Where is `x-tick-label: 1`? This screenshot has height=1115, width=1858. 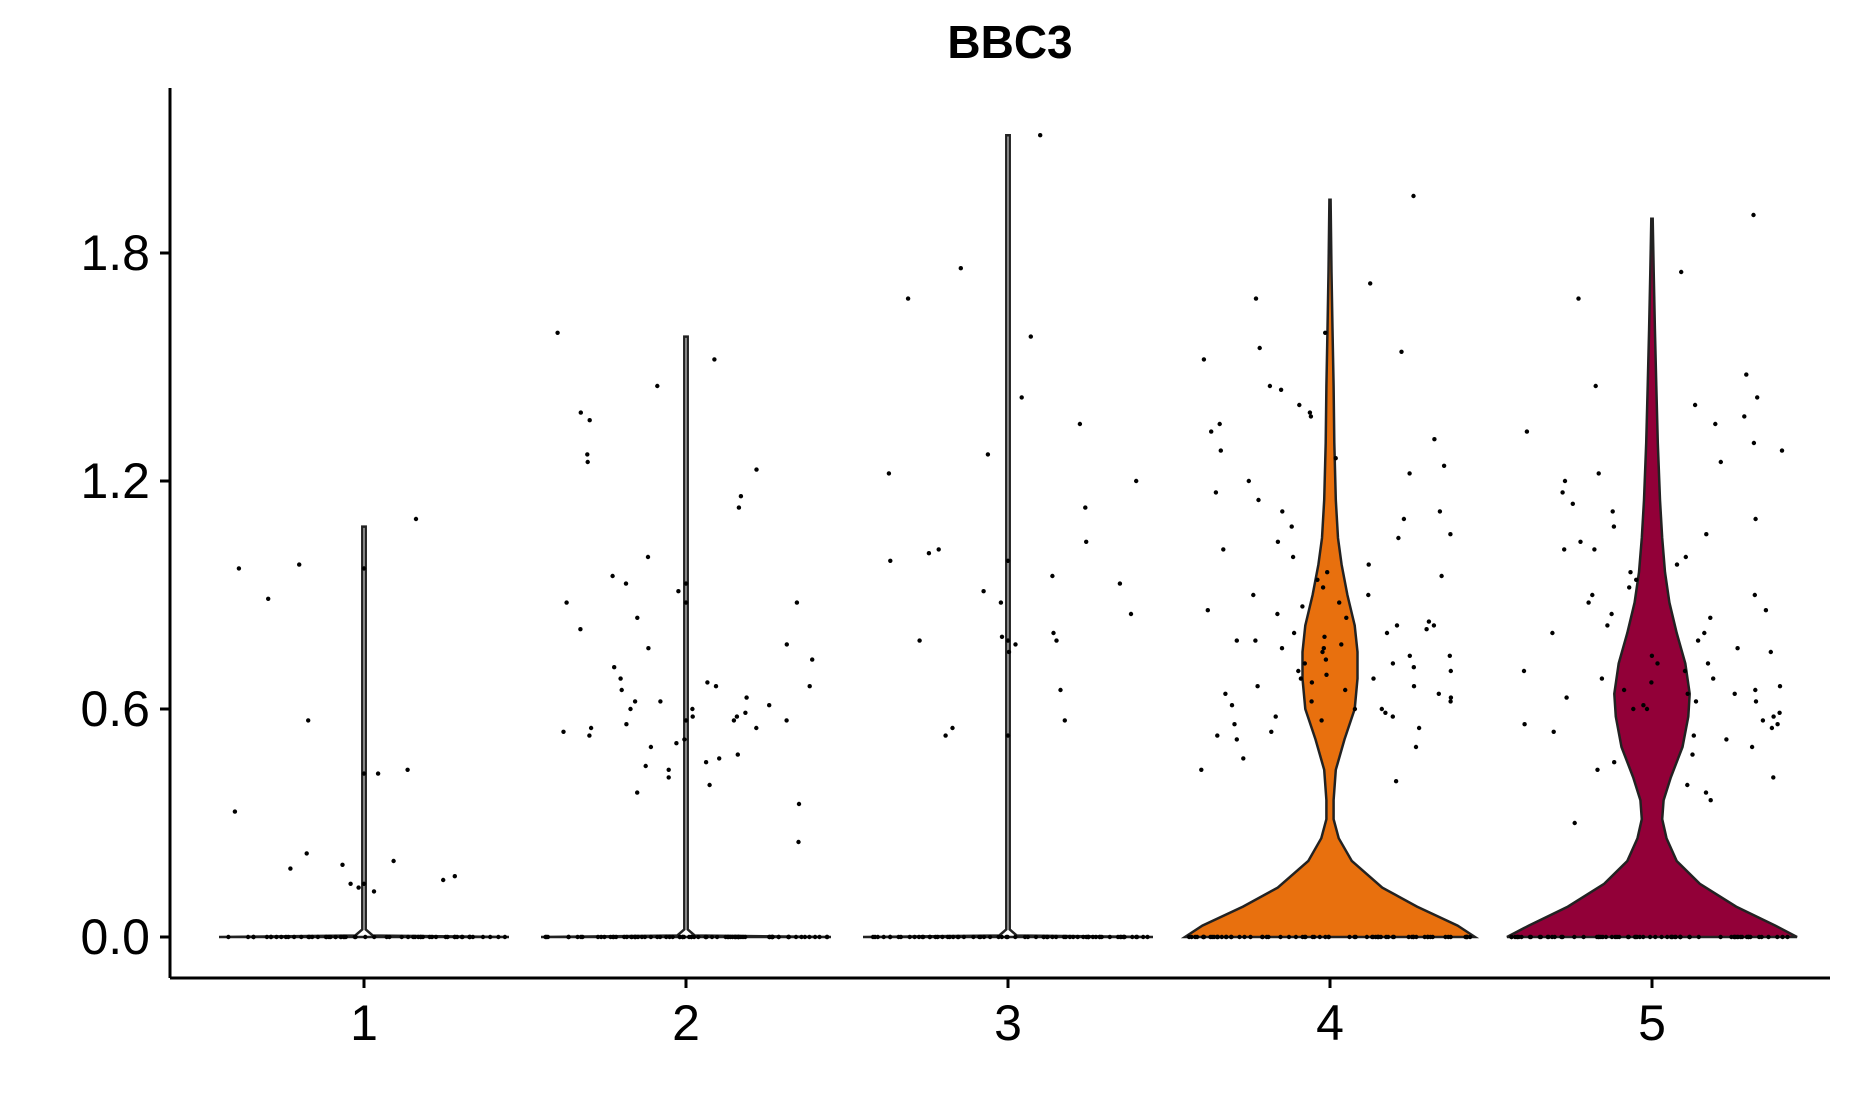 x-tick-label: 1 is located at coordinates (364, 1023).